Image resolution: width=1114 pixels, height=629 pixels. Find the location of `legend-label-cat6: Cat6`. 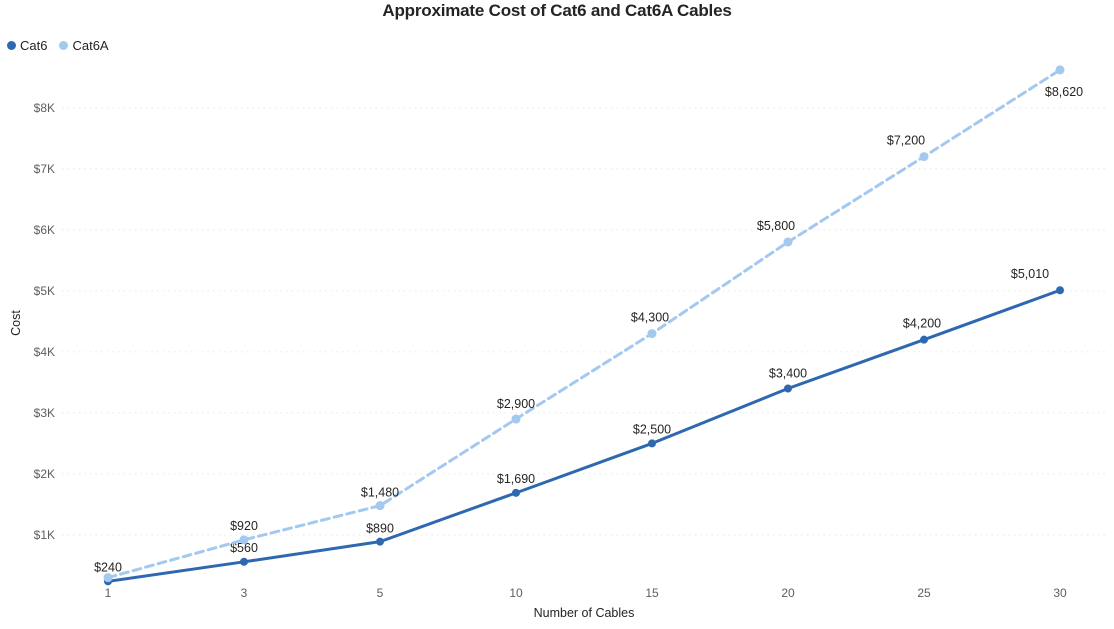

legend-label-cat6: Cat6 is located at coordinates (34, 45).